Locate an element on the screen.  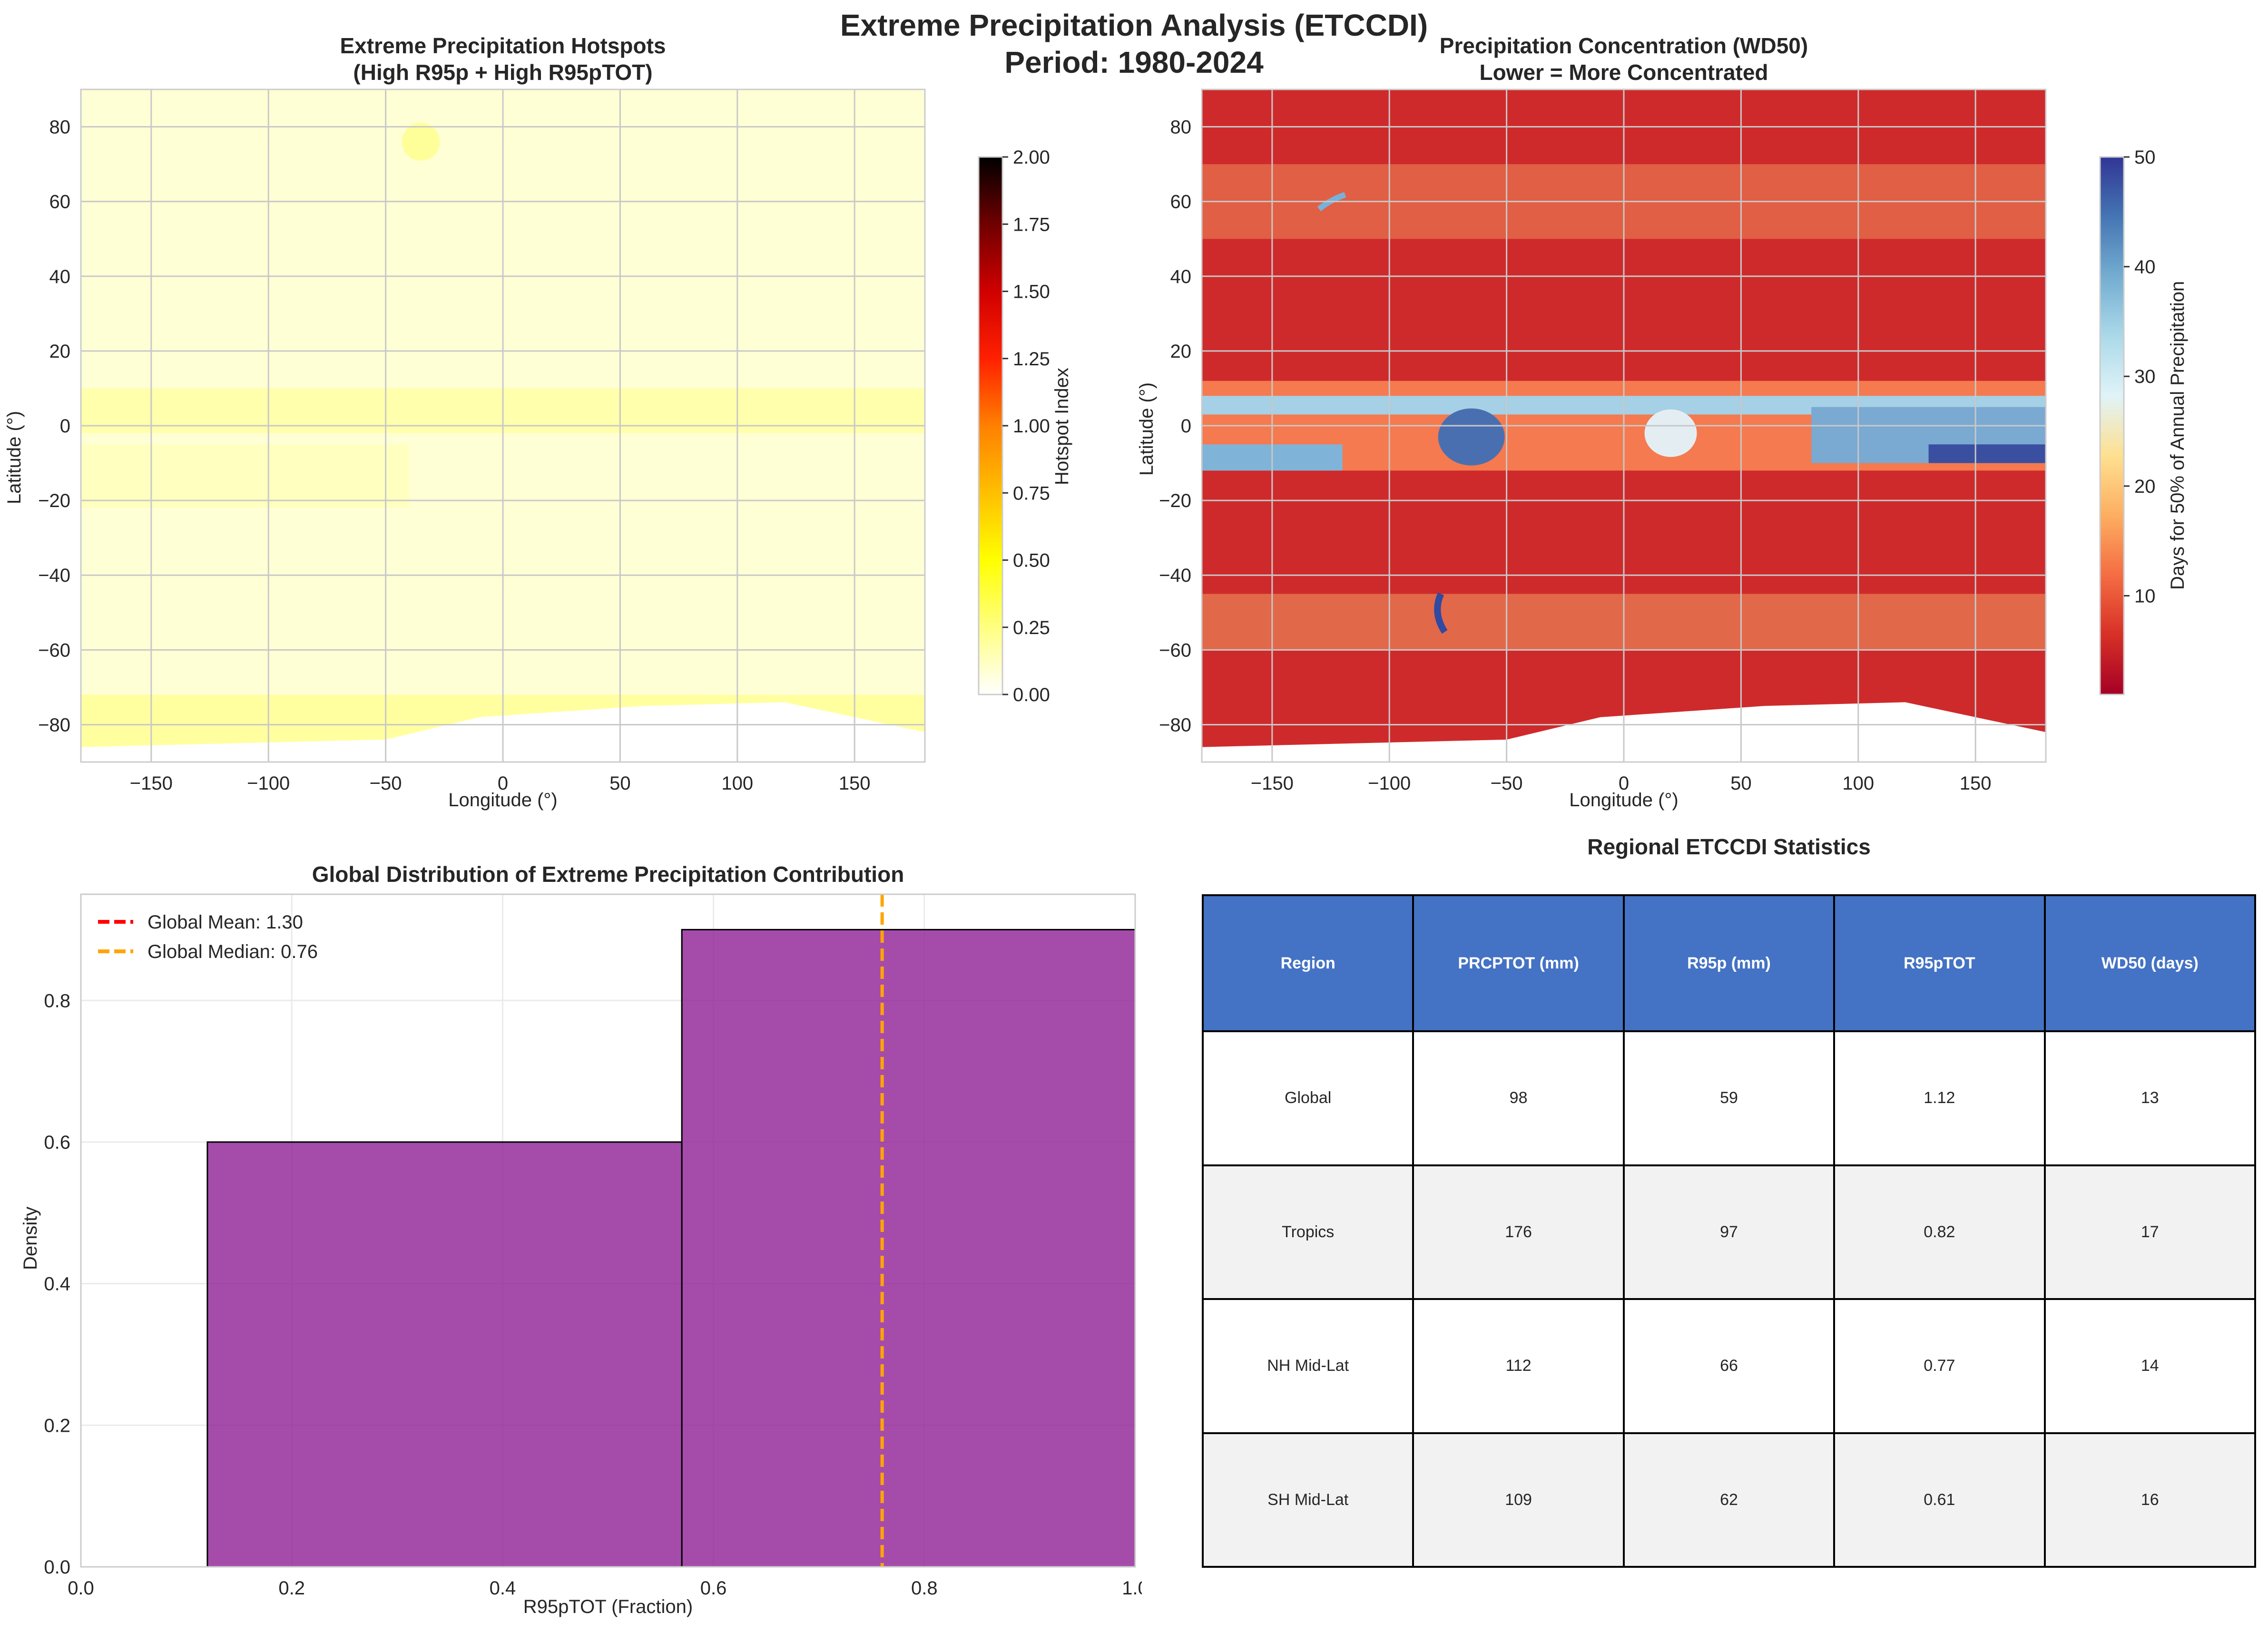
table-row: Tropics 176 97 0.82 17 is located at coordinates (1729, 1232).